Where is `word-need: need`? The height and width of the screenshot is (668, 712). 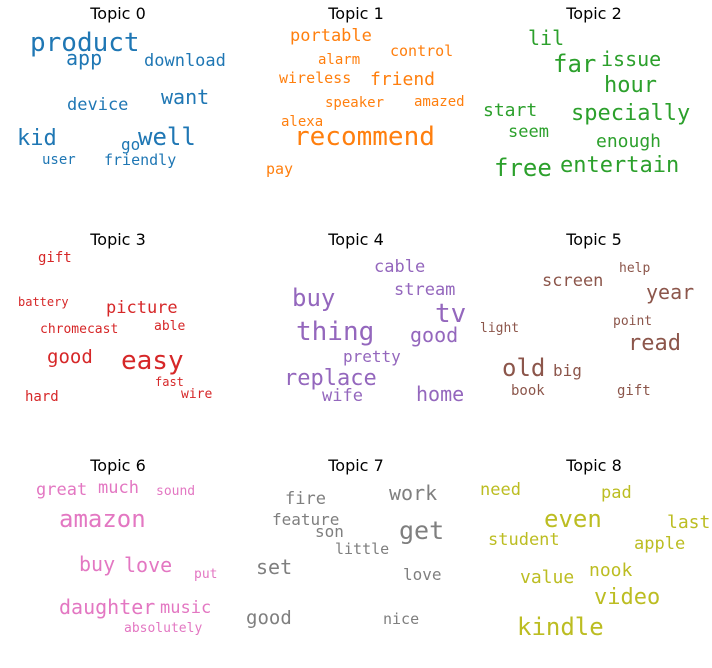 word-need: need is located at coordinates (500, 490).